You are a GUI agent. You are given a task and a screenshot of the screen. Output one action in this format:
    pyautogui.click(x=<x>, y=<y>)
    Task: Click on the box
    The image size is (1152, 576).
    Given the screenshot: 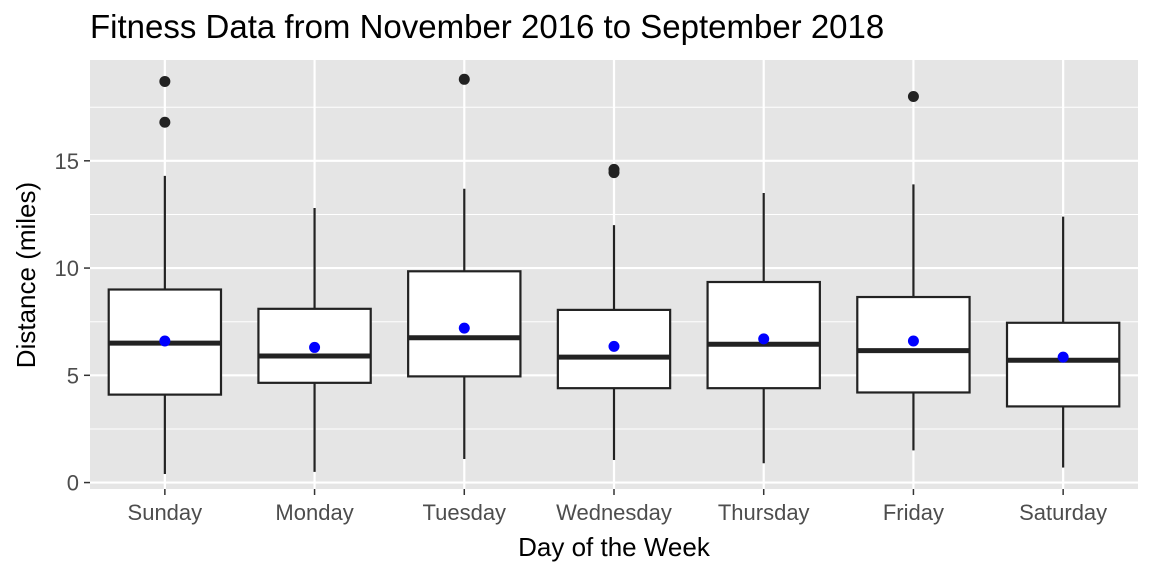 What is the action you would take?
    pyautogui.click(x=1063, y=364)
    